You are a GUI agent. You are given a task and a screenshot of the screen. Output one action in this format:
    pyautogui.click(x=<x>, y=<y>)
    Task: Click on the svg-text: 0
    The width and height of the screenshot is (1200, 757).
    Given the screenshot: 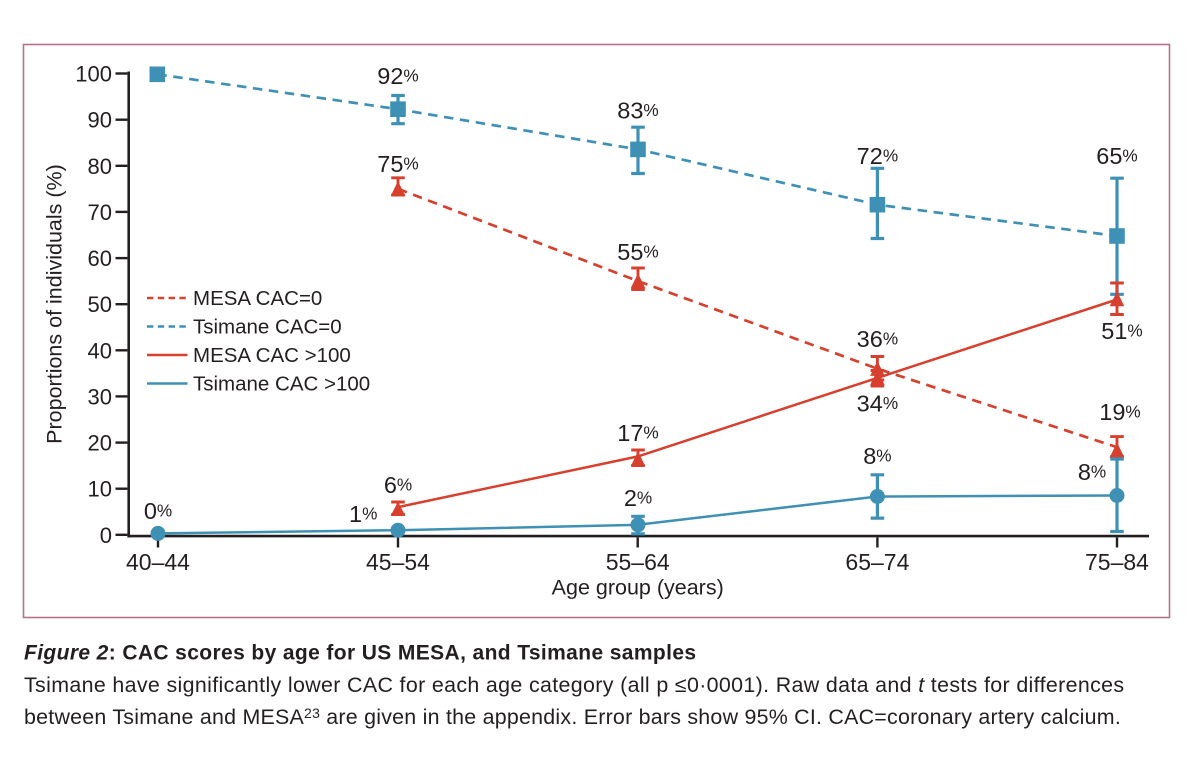 What is the action you would take?
    pyautogui.click(x=106, y=535)
    